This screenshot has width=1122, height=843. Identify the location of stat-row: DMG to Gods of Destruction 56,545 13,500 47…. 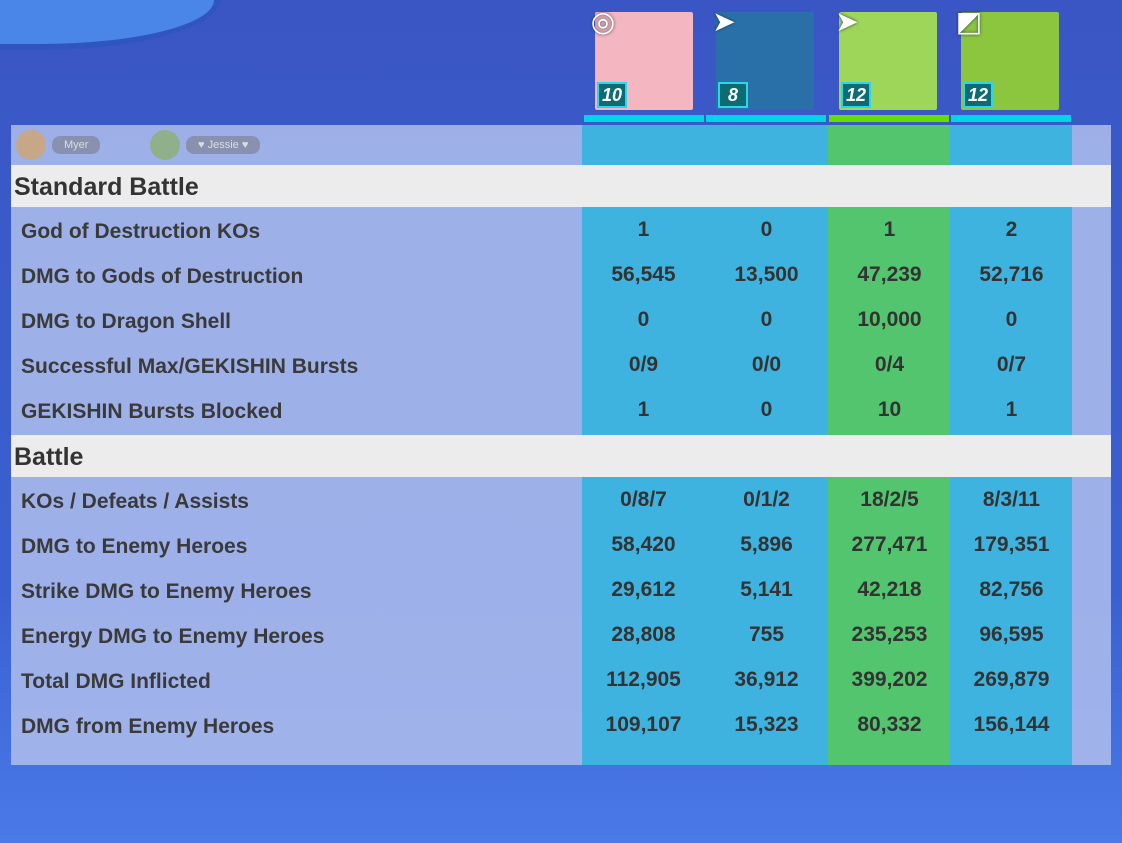
(541, 277).